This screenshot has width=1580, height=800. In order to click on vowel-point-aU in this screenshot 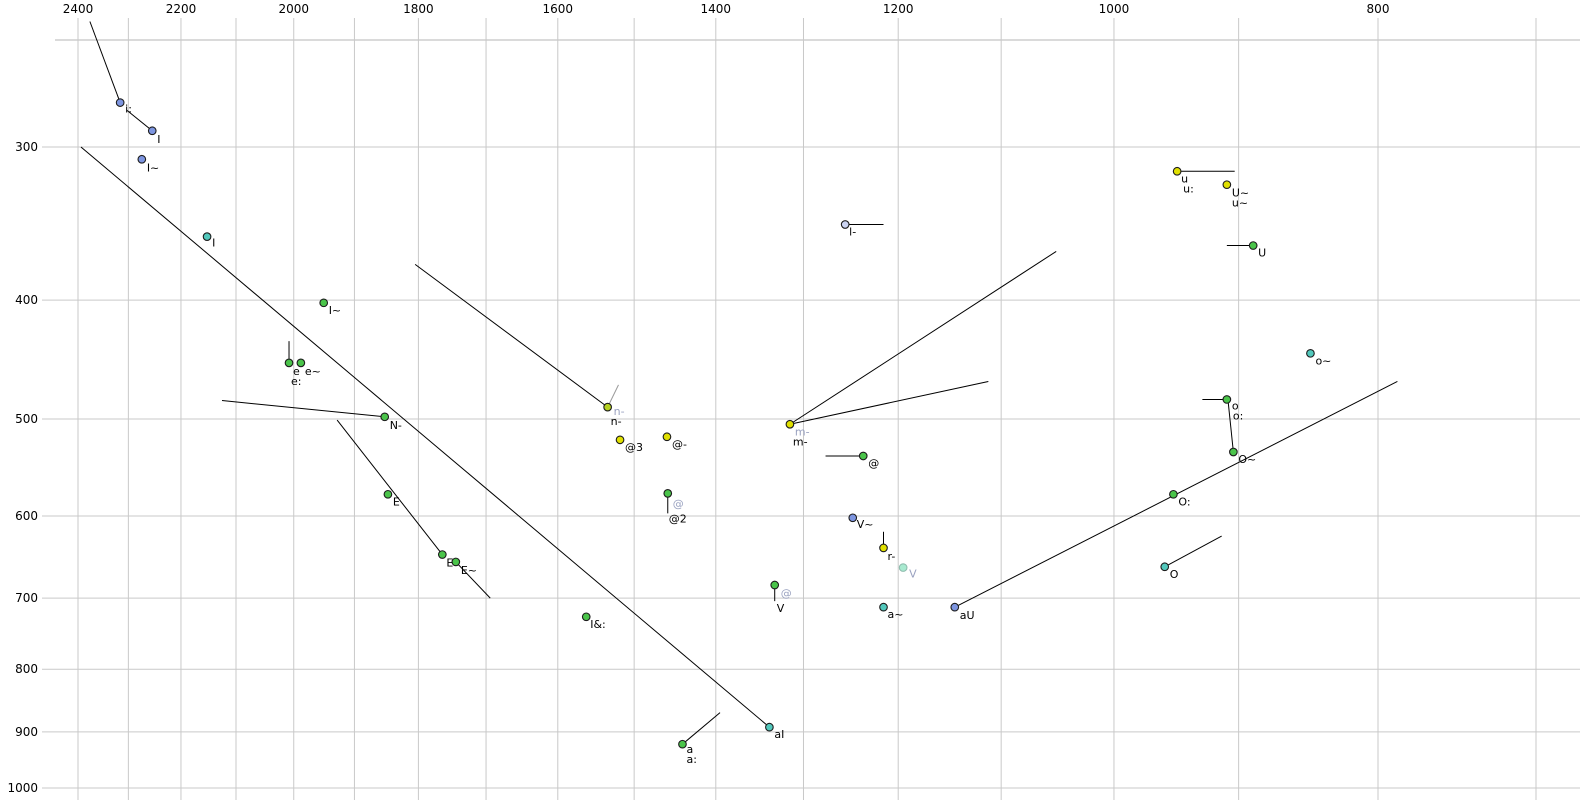, I will do `click(955, 607)`.